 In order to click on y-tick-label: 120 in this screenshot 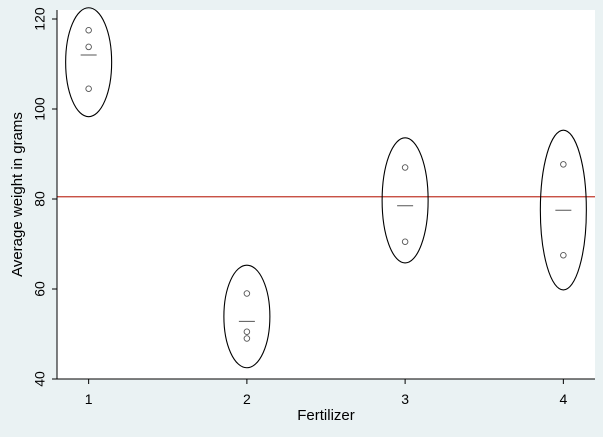, I will do `click(40, 19)`.